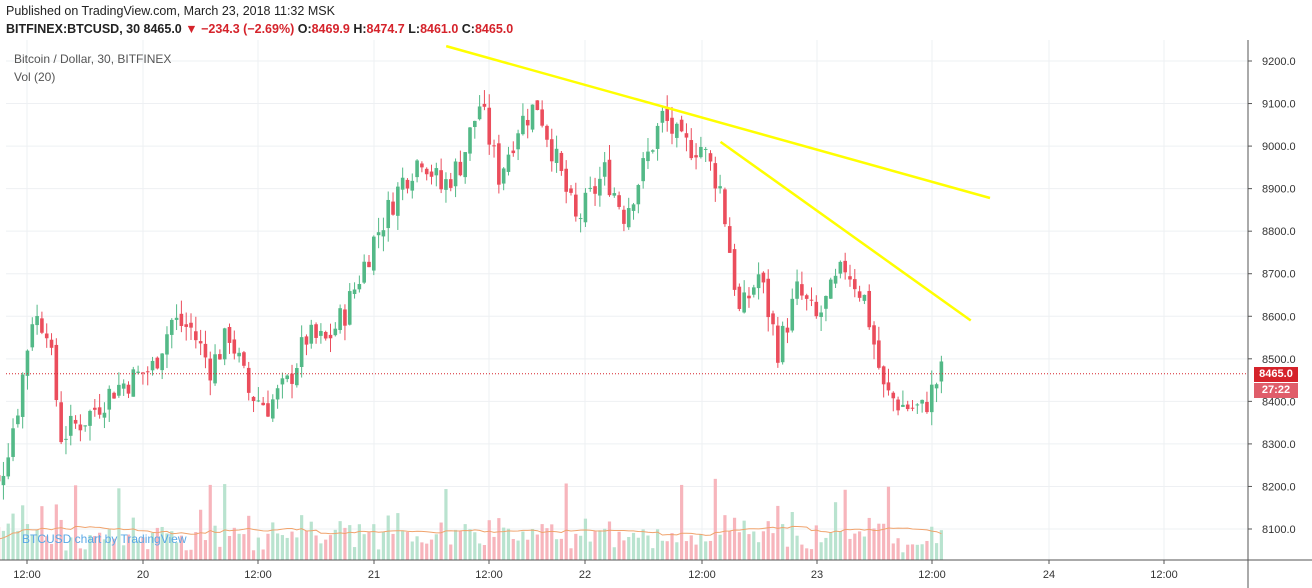 This screenshot has width=1312, height=588. What do you see at coordinates (162, 29) in the screenshot?
I see `last-price: 8465.0` at bounding box center [162, 29].